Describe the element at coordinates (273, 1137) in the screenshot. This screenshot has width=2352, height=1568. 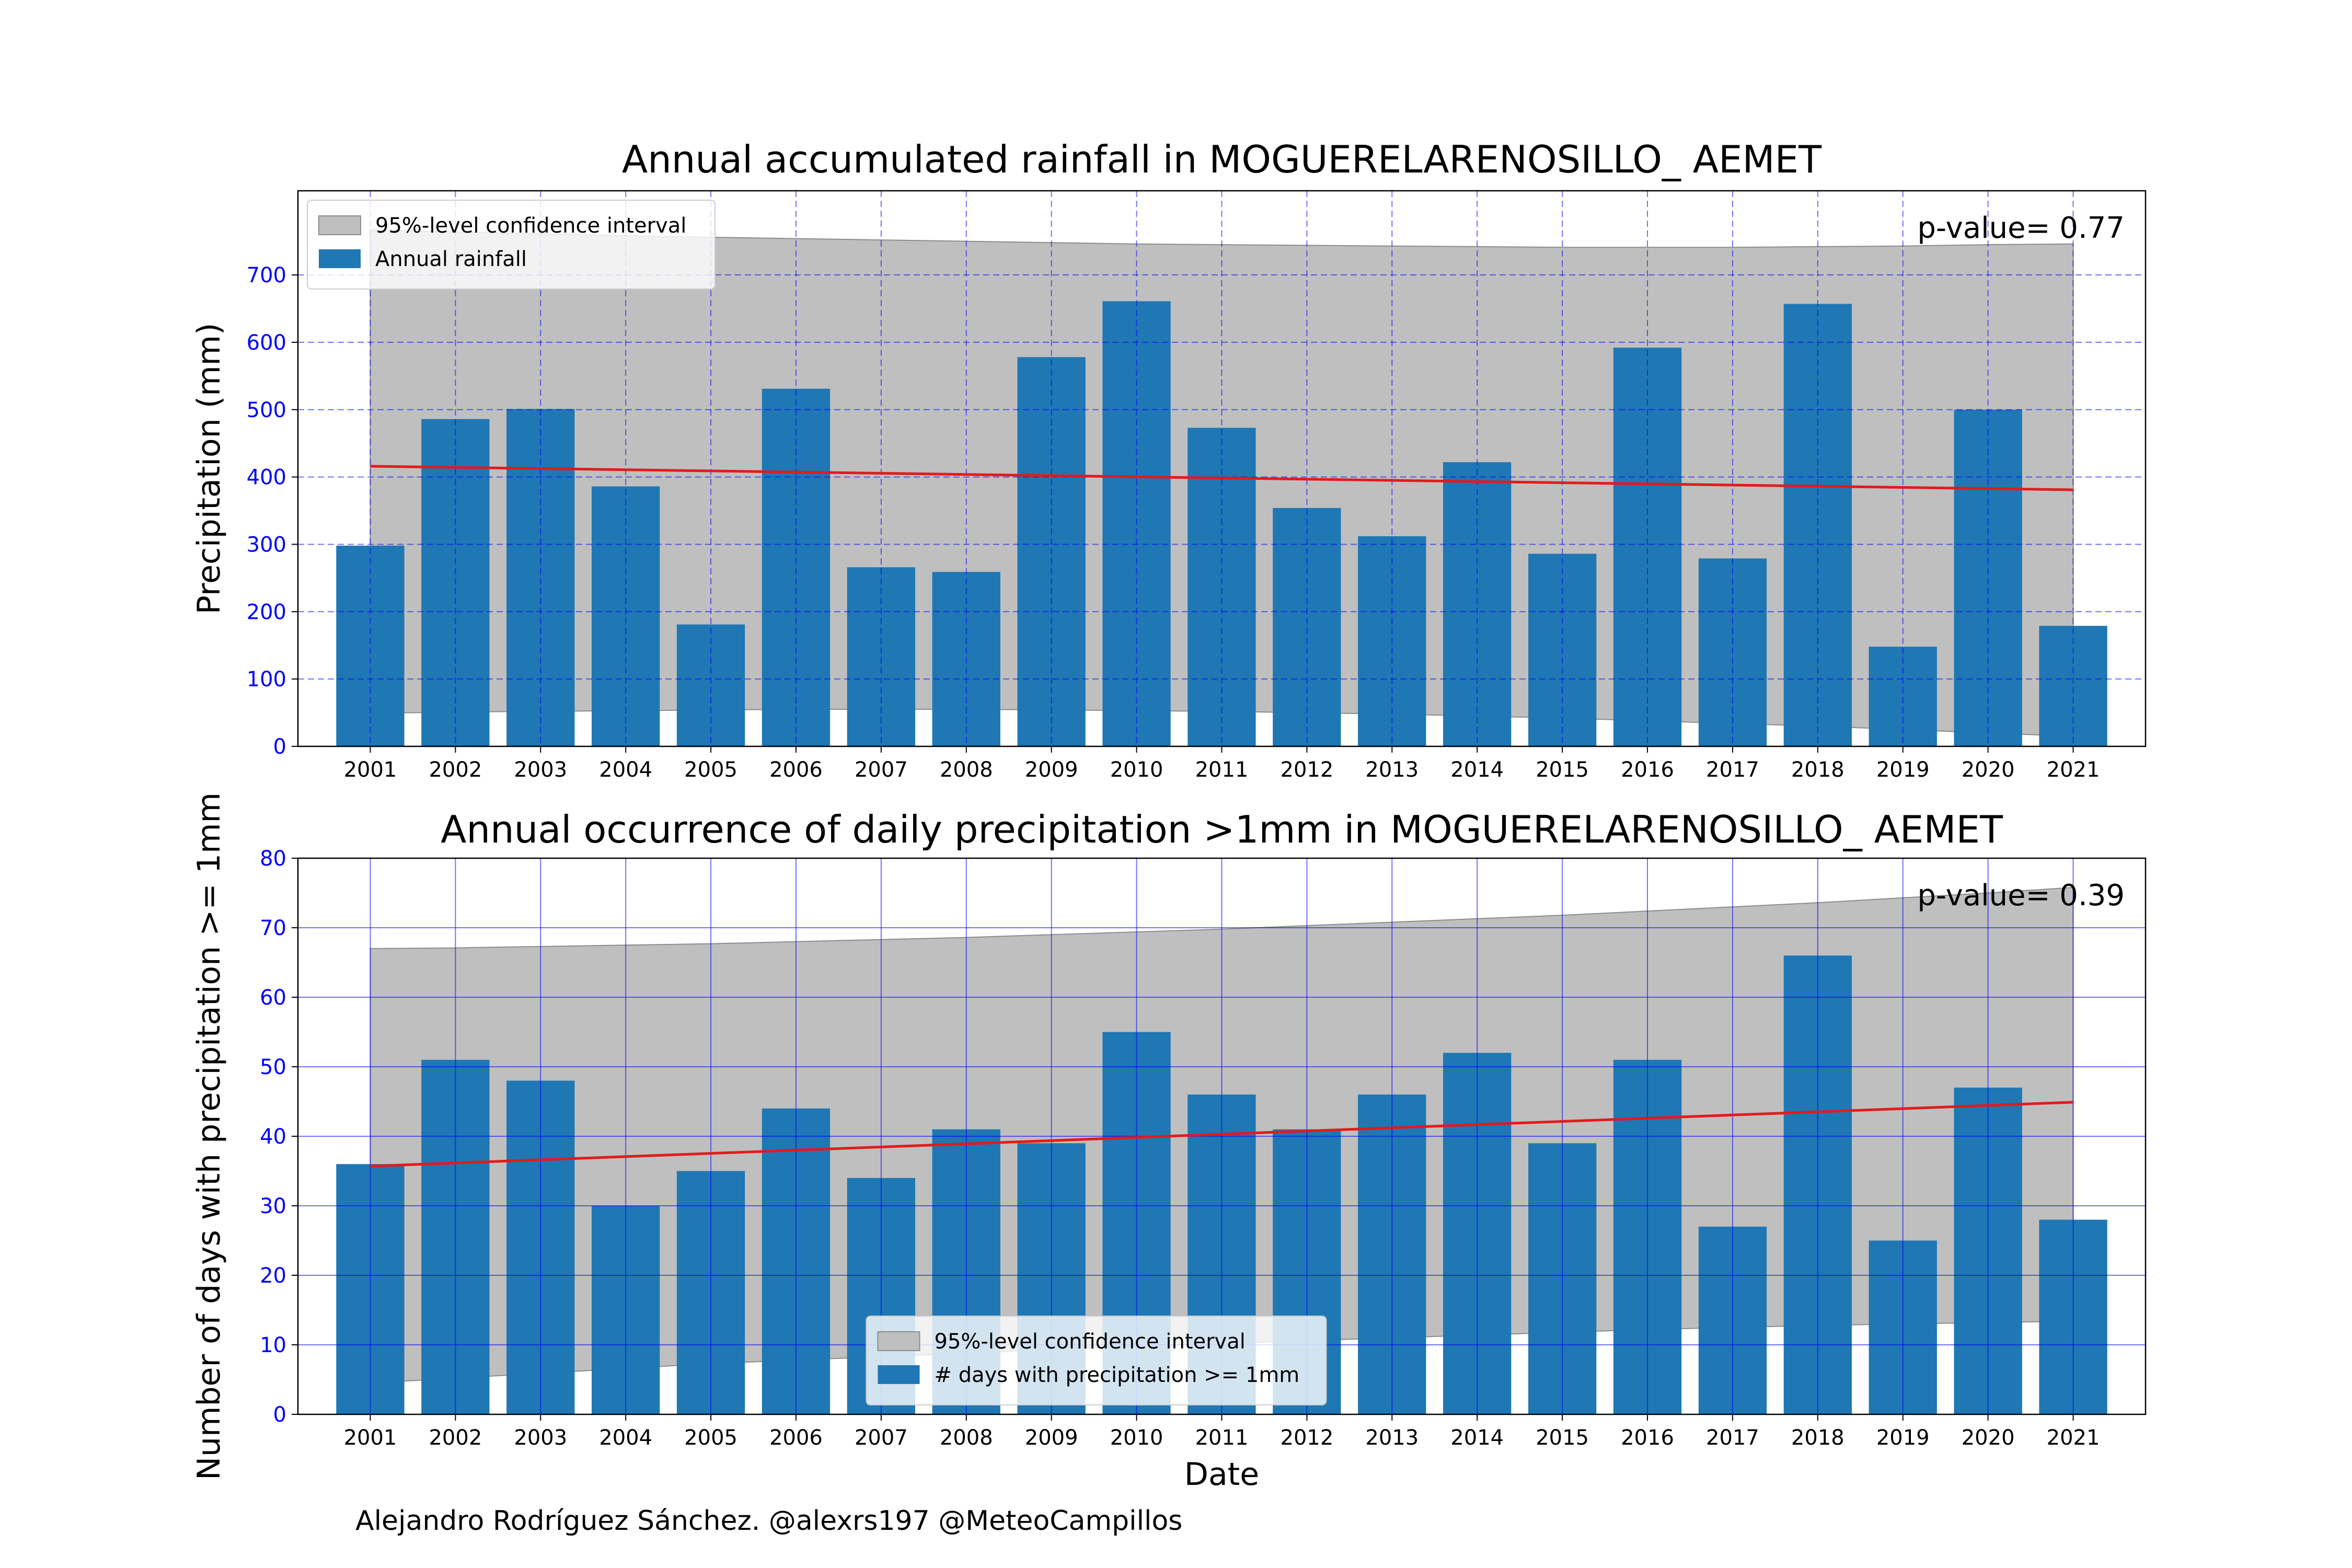
I see `y-tick-label: 40` at that location.